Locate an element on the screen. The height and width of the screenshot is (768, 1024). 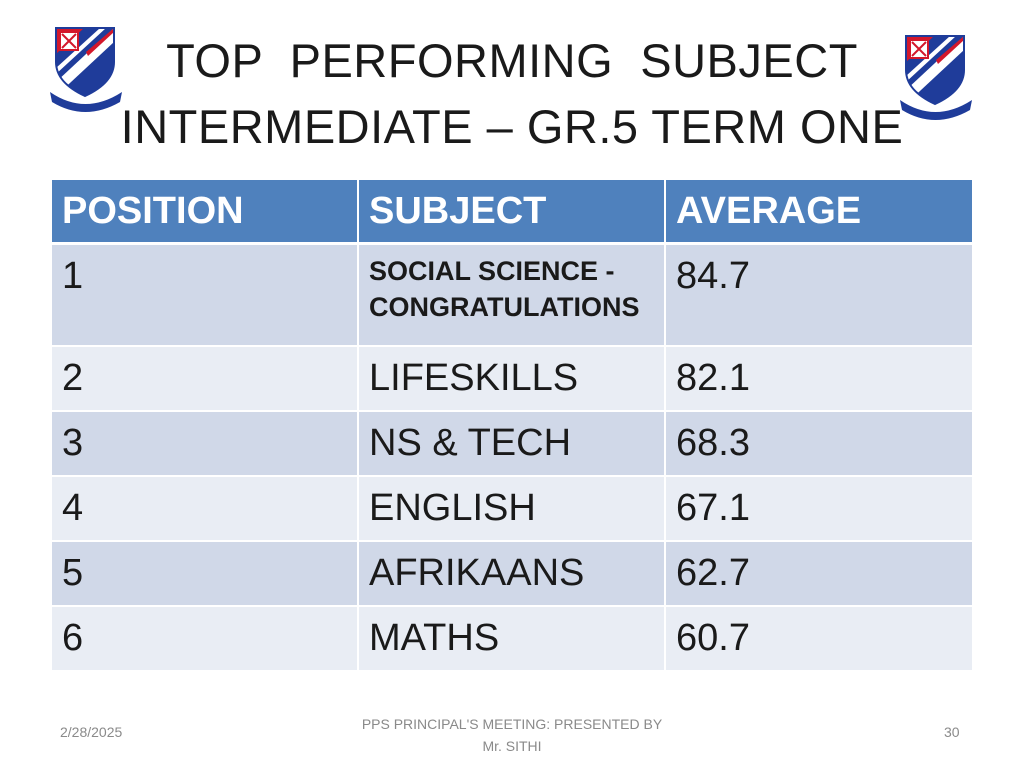
subject-line-2: CONGRATULATIONS is located at coordinates (504, 307).